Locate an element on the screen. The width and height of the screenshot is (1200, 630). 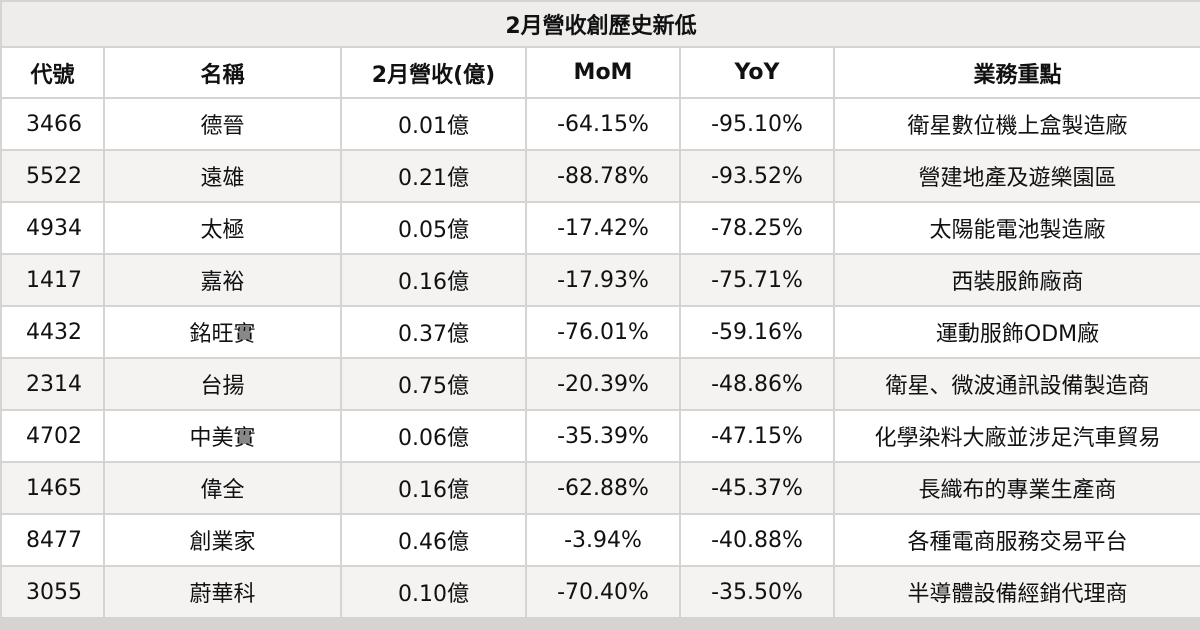
cell-name: 台揚 is located at coordinates (222, 384).